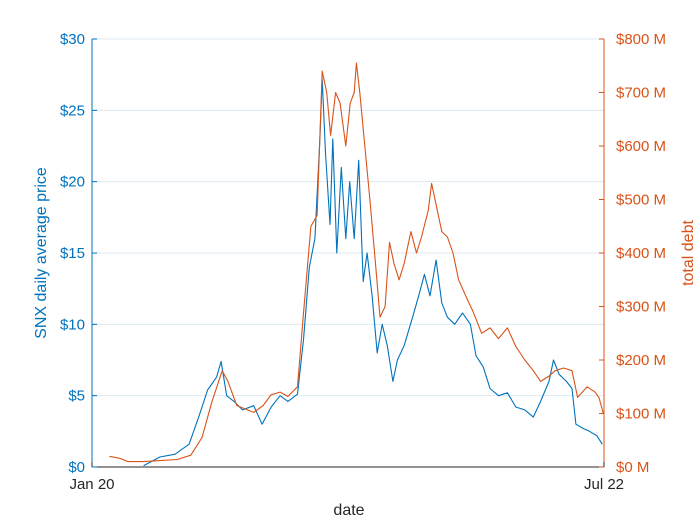  I want to click on y-right-tick-label: $600 M, so click(641, 146).